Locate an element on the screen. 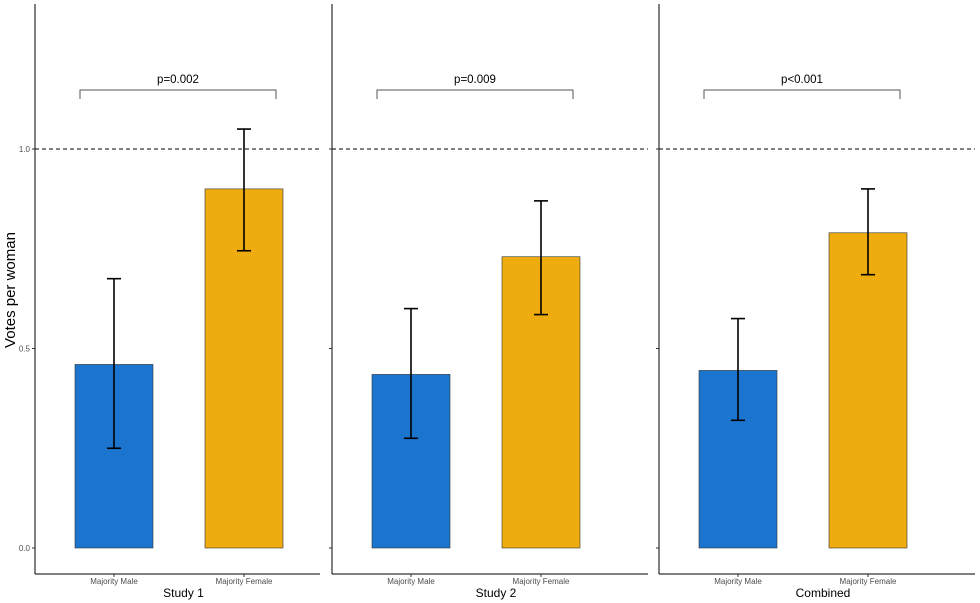  y-tick-label: 0.0 is located at coordinates (25, 548).